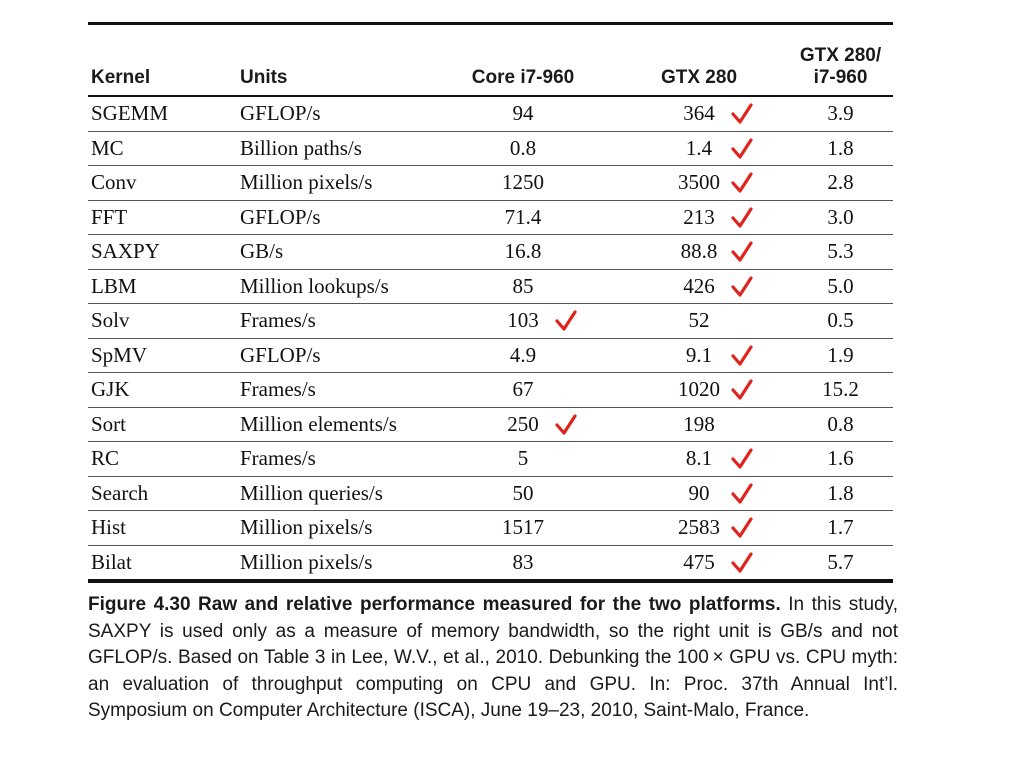 This screenshot has height=769, width=1024. What do you see at coordinates (699, 251) in the screenshot?
I see `cell-gtx-280: 88.8` at bounding box center [699, 251].